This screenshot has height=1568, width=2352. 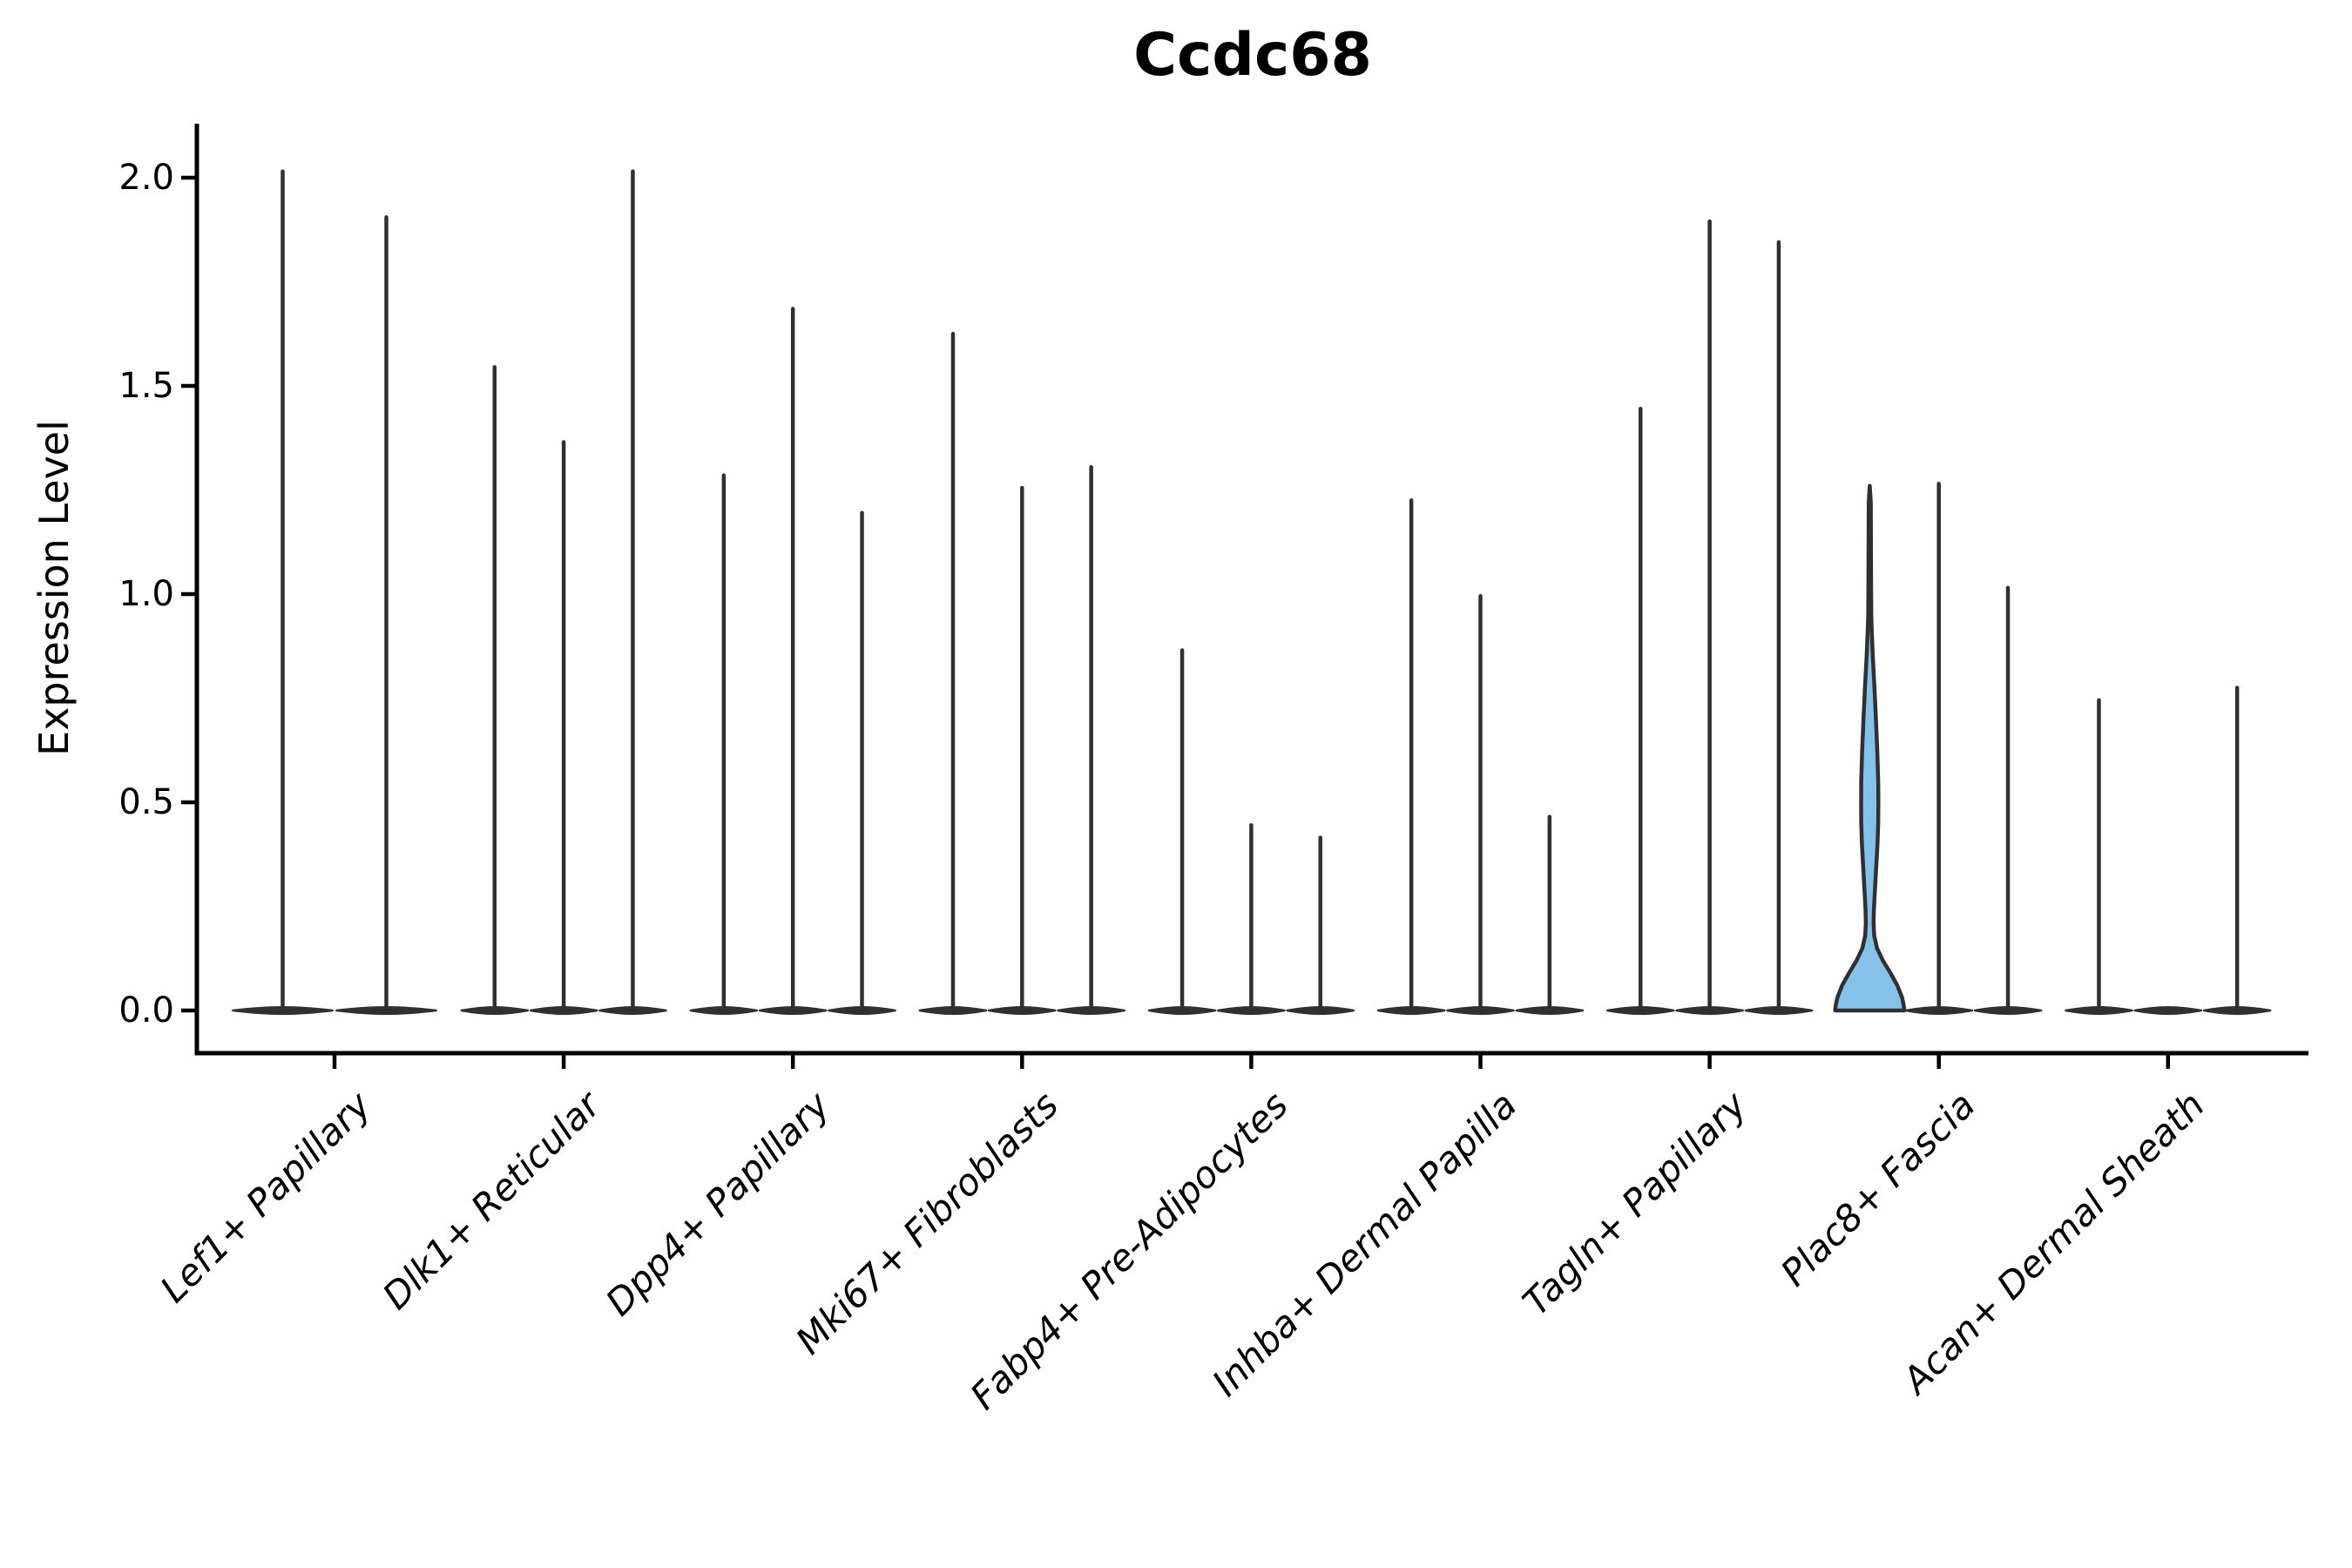 I want to click on highlighted-violin, so click(x=1870, y=748).